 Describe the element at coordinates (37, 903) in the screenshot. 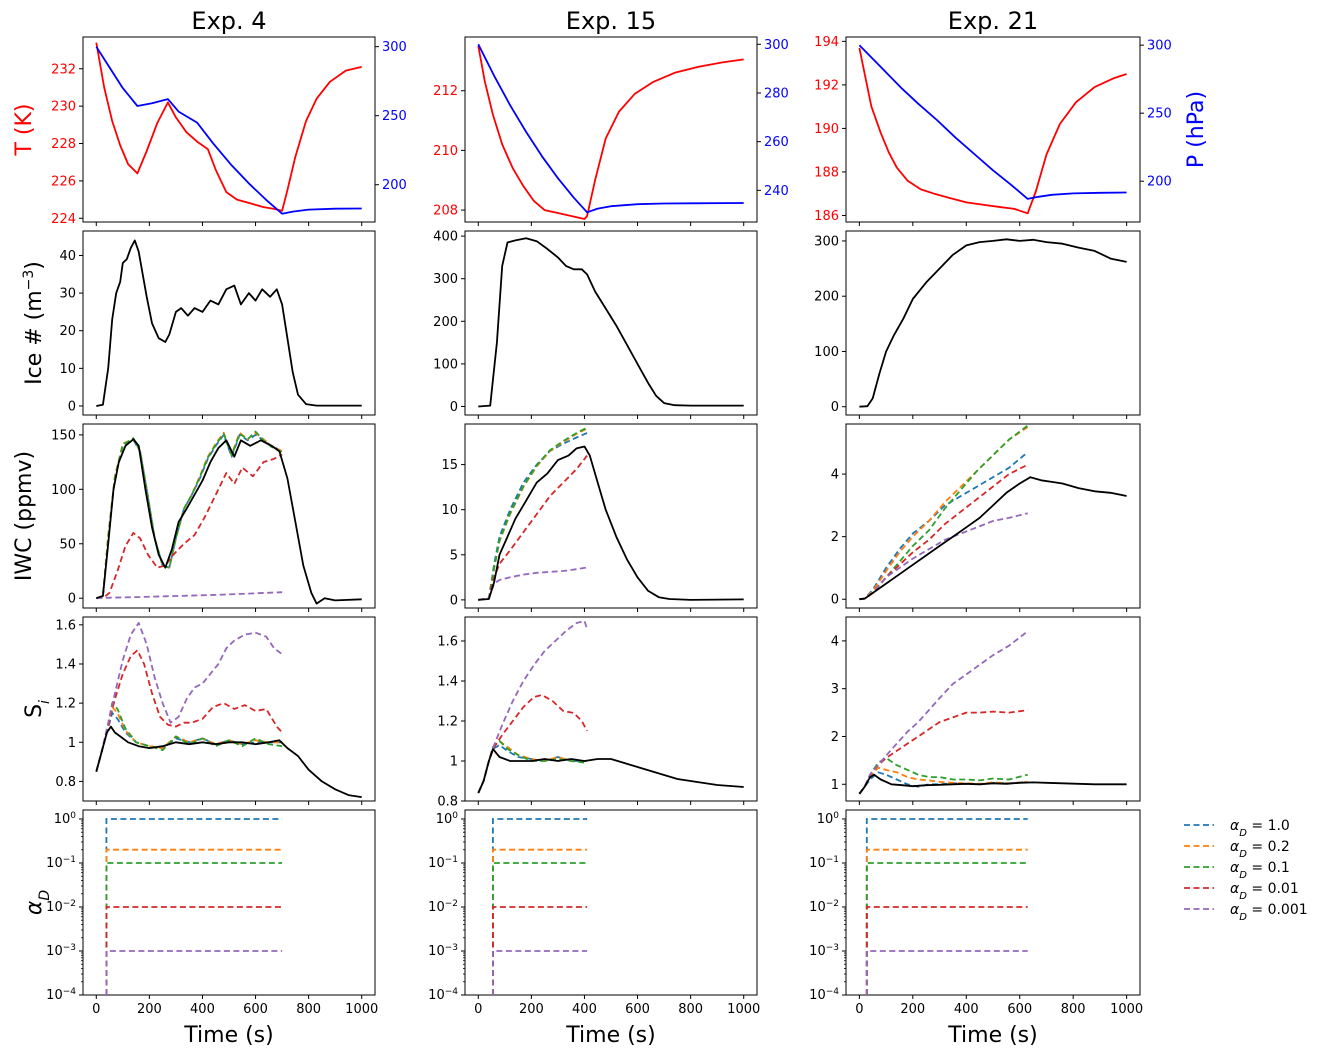

I see `y-axis-label-alpha: αD` at that location.